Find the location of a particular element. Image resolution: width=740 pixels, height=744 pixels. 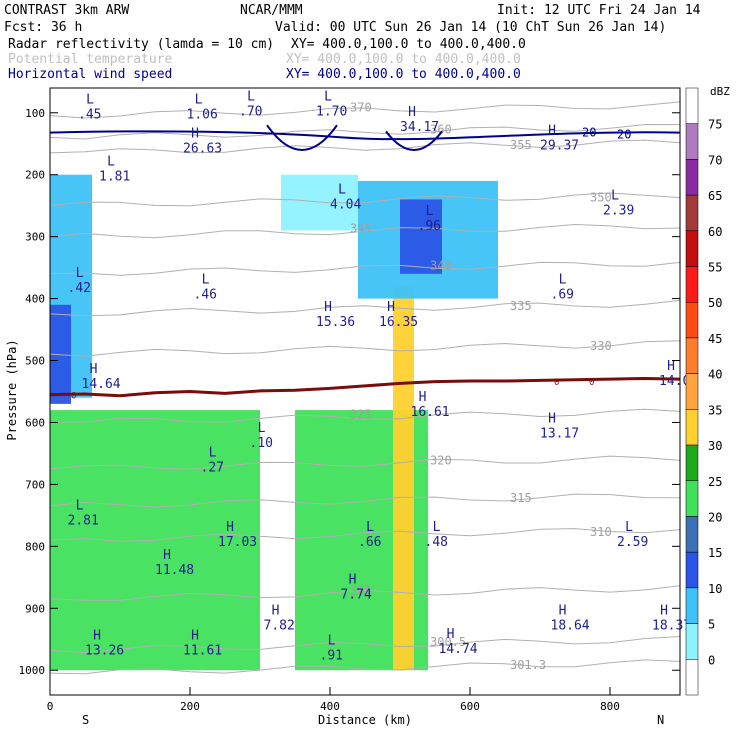

wind-extreme-value: 14.74 is located at coordinates (458, 649).